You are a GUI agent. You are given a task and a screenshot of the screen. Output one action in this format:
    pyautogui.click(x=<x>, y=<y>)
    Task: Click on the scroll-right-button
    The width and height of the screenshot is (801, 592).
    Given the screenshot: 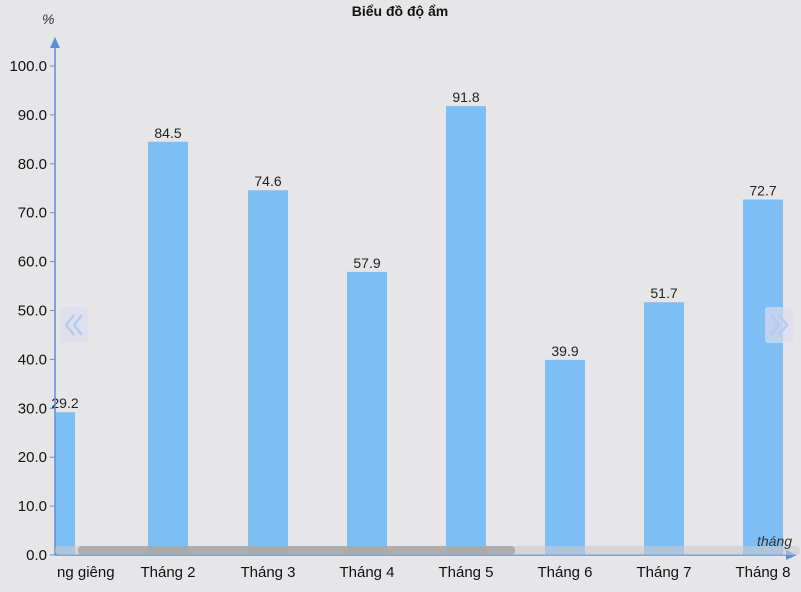 What is the action you would take?
    pyautogui.click(x=779, y=325)
    